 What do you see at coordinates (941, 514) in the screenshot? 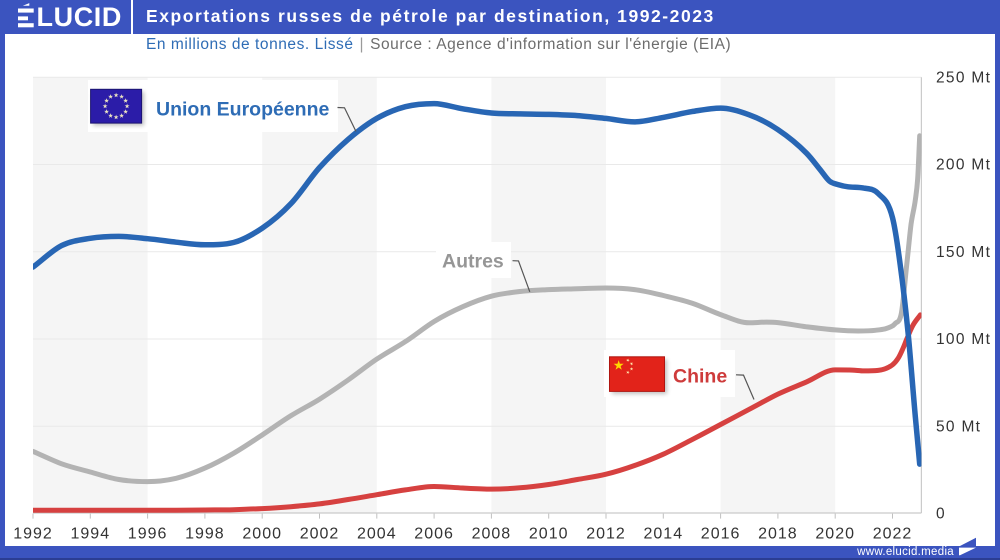
I see `svg-text: 0` at bounding box center [941, 514].